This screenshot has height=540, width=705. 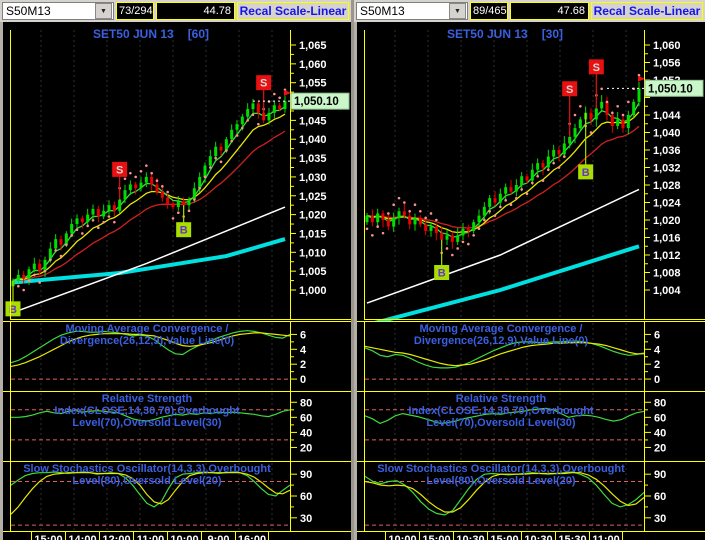 What do you see at coordinates (116, 536) in the screenshot?
I see `time-label: 12:00` at bounding box center [116, 536].